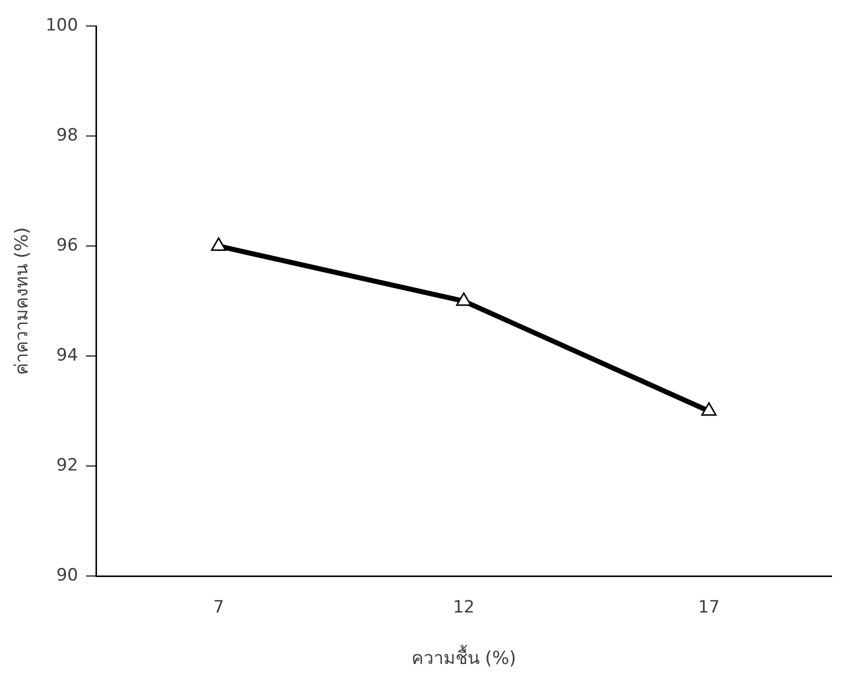 The width and height of the screenshot is (849, 682). Describe the element at coordinates (67, 246) in the screenshot. I see `y-tick-label: 96` at that location.